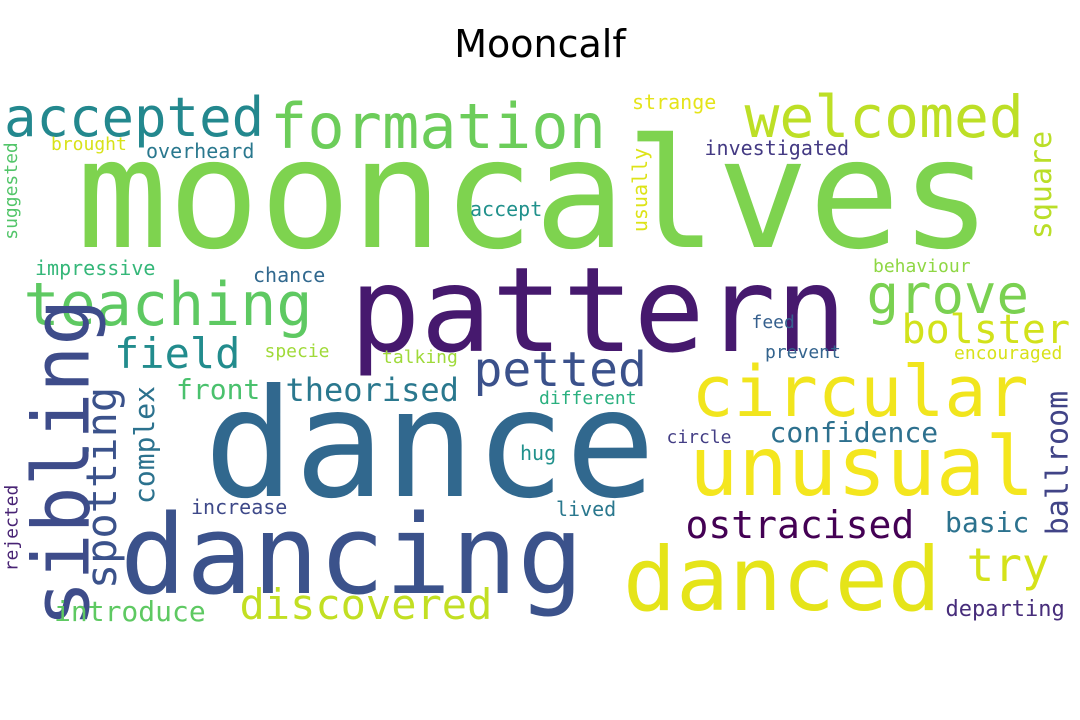  What do you see at coordinates (588, 398) in the screenshot?
I see `word-different: different` at bounding box center [588, 398].